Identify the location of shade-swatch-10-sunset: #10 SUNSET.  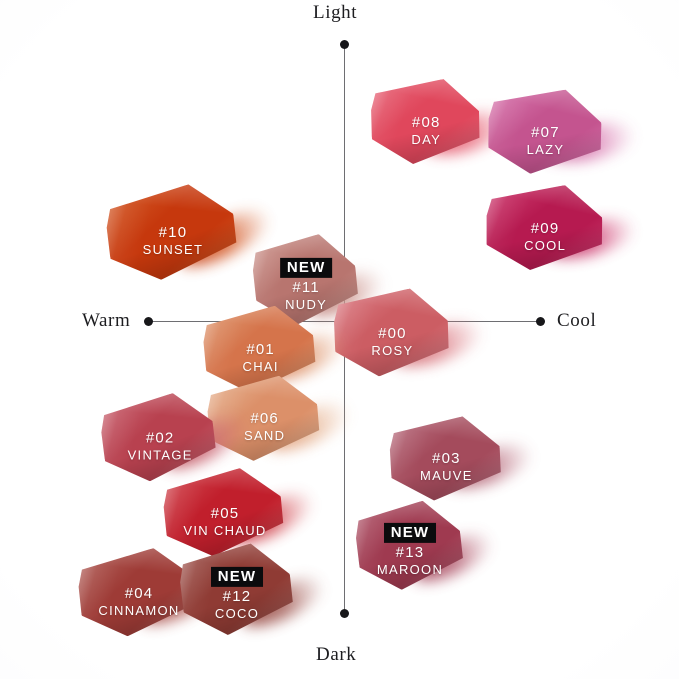
(187, 233).